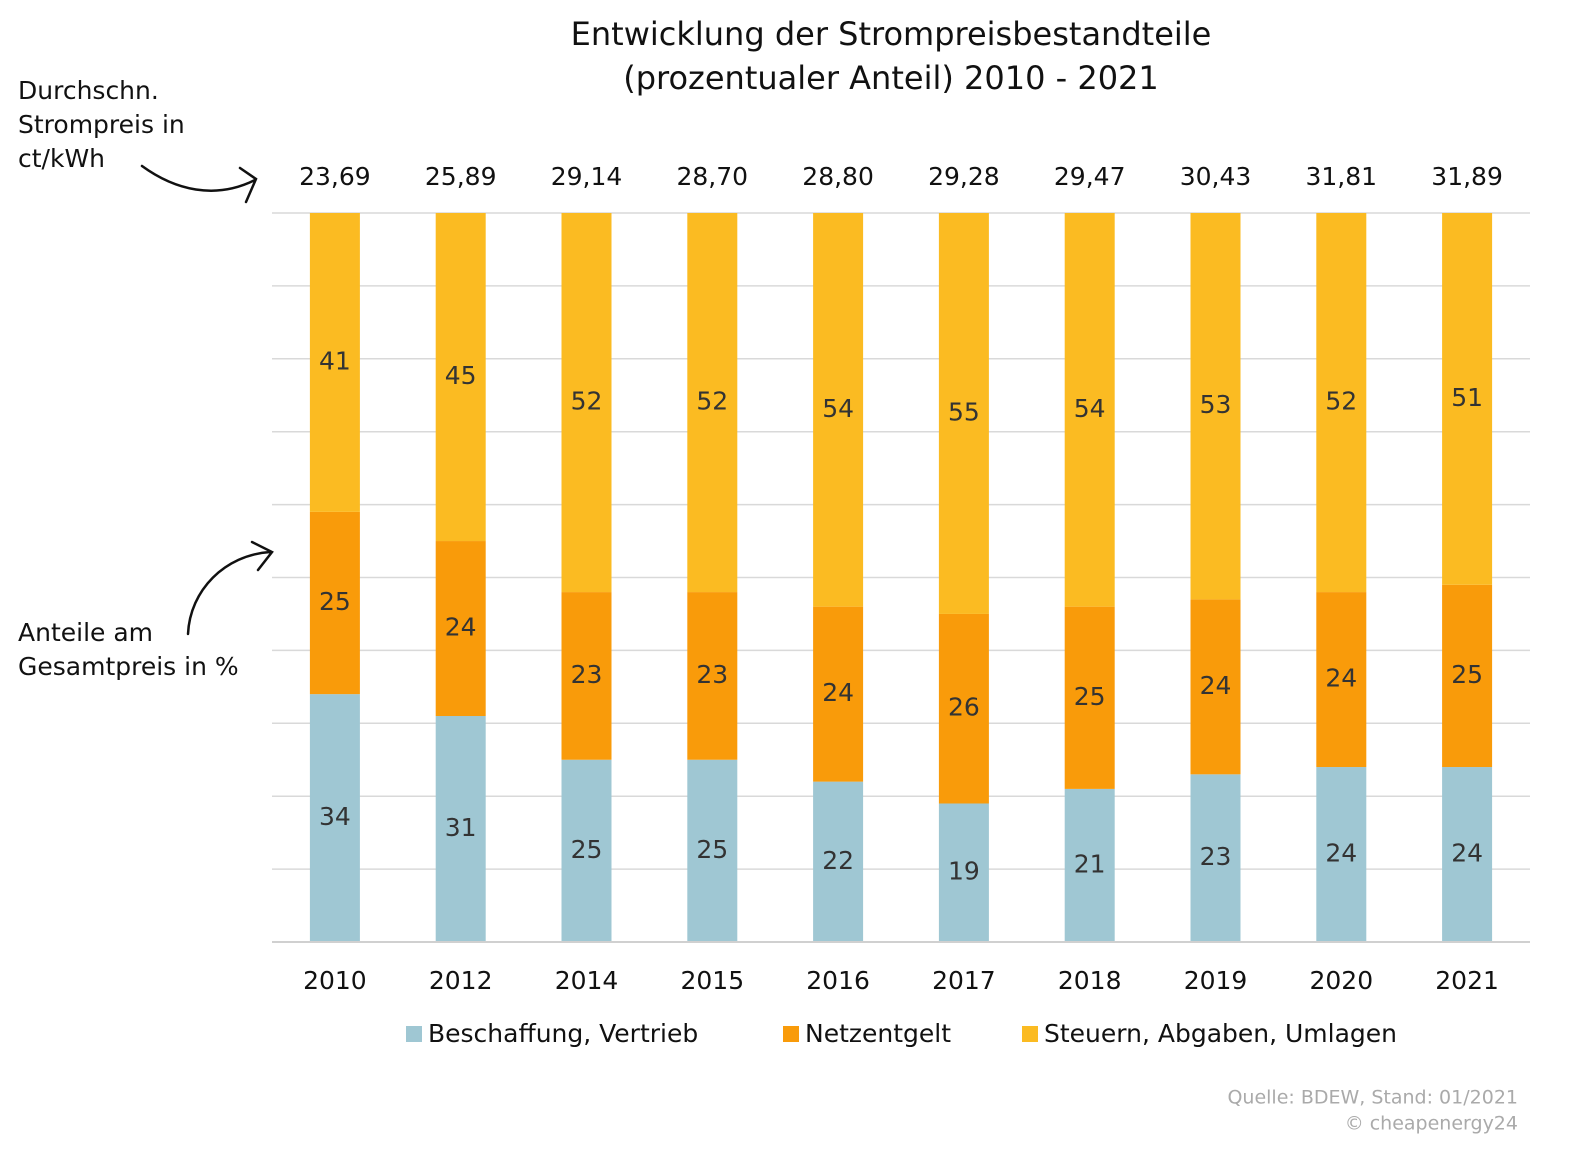 The width and height of the screenshot is (1586, 1162). I want to click on price-label: 31,89, so click(1467, 176).